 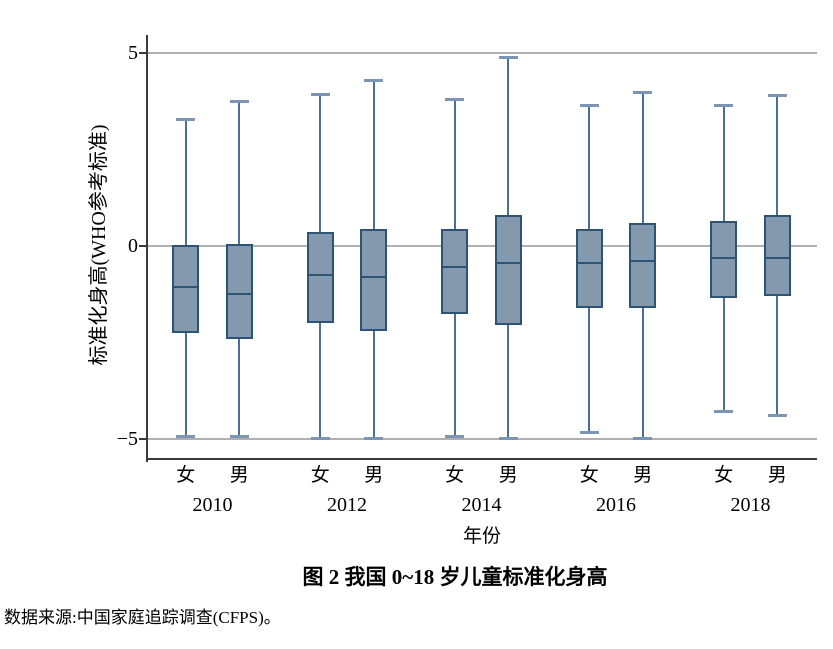 What do you see at coordinates (186, 289) in the screenshot?
I see `box-2010-female` at bounding box center [186, 289].